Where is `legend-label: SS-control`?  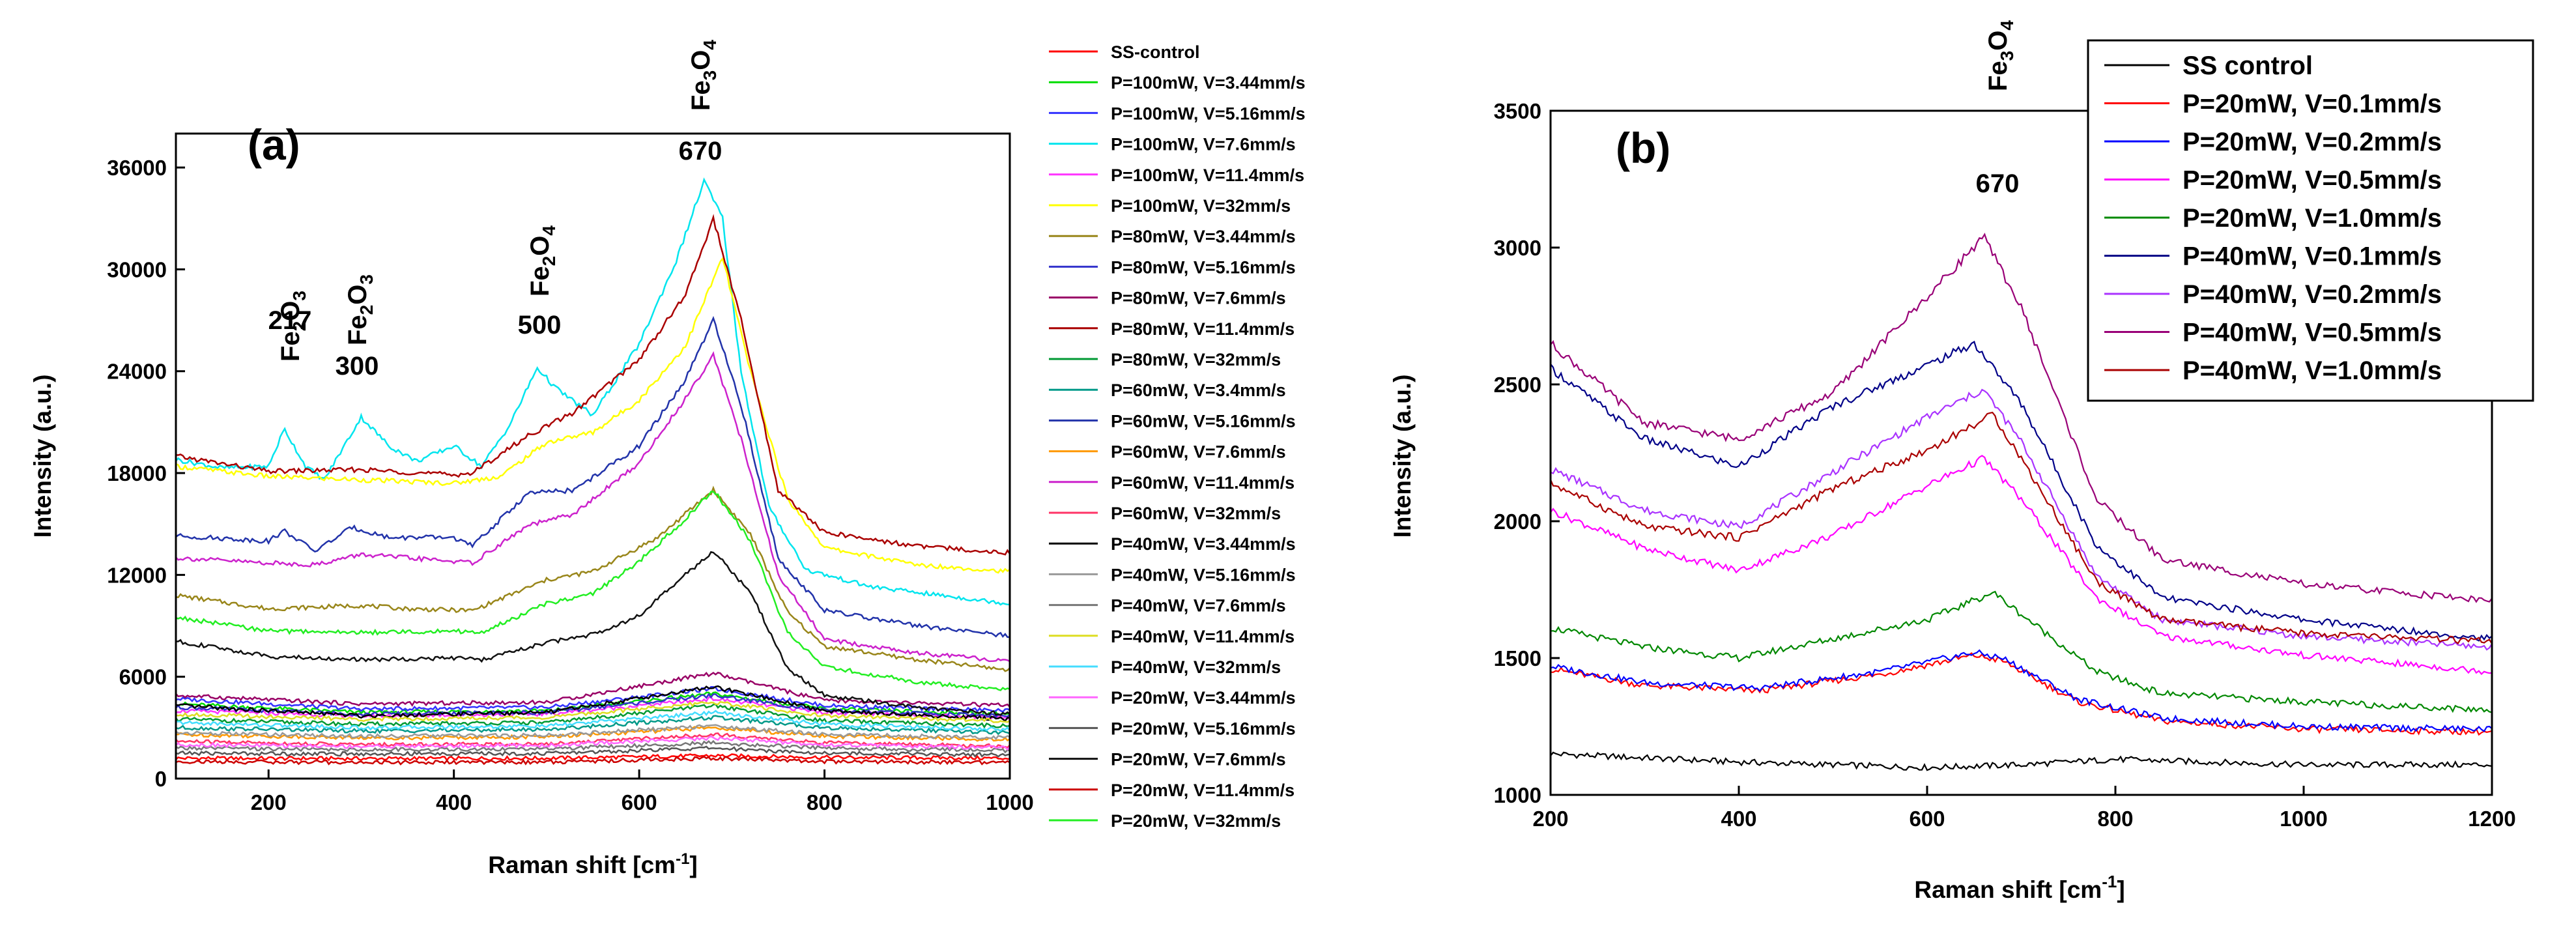 legend-label: SS-control is located at coordinates (1155, 52).